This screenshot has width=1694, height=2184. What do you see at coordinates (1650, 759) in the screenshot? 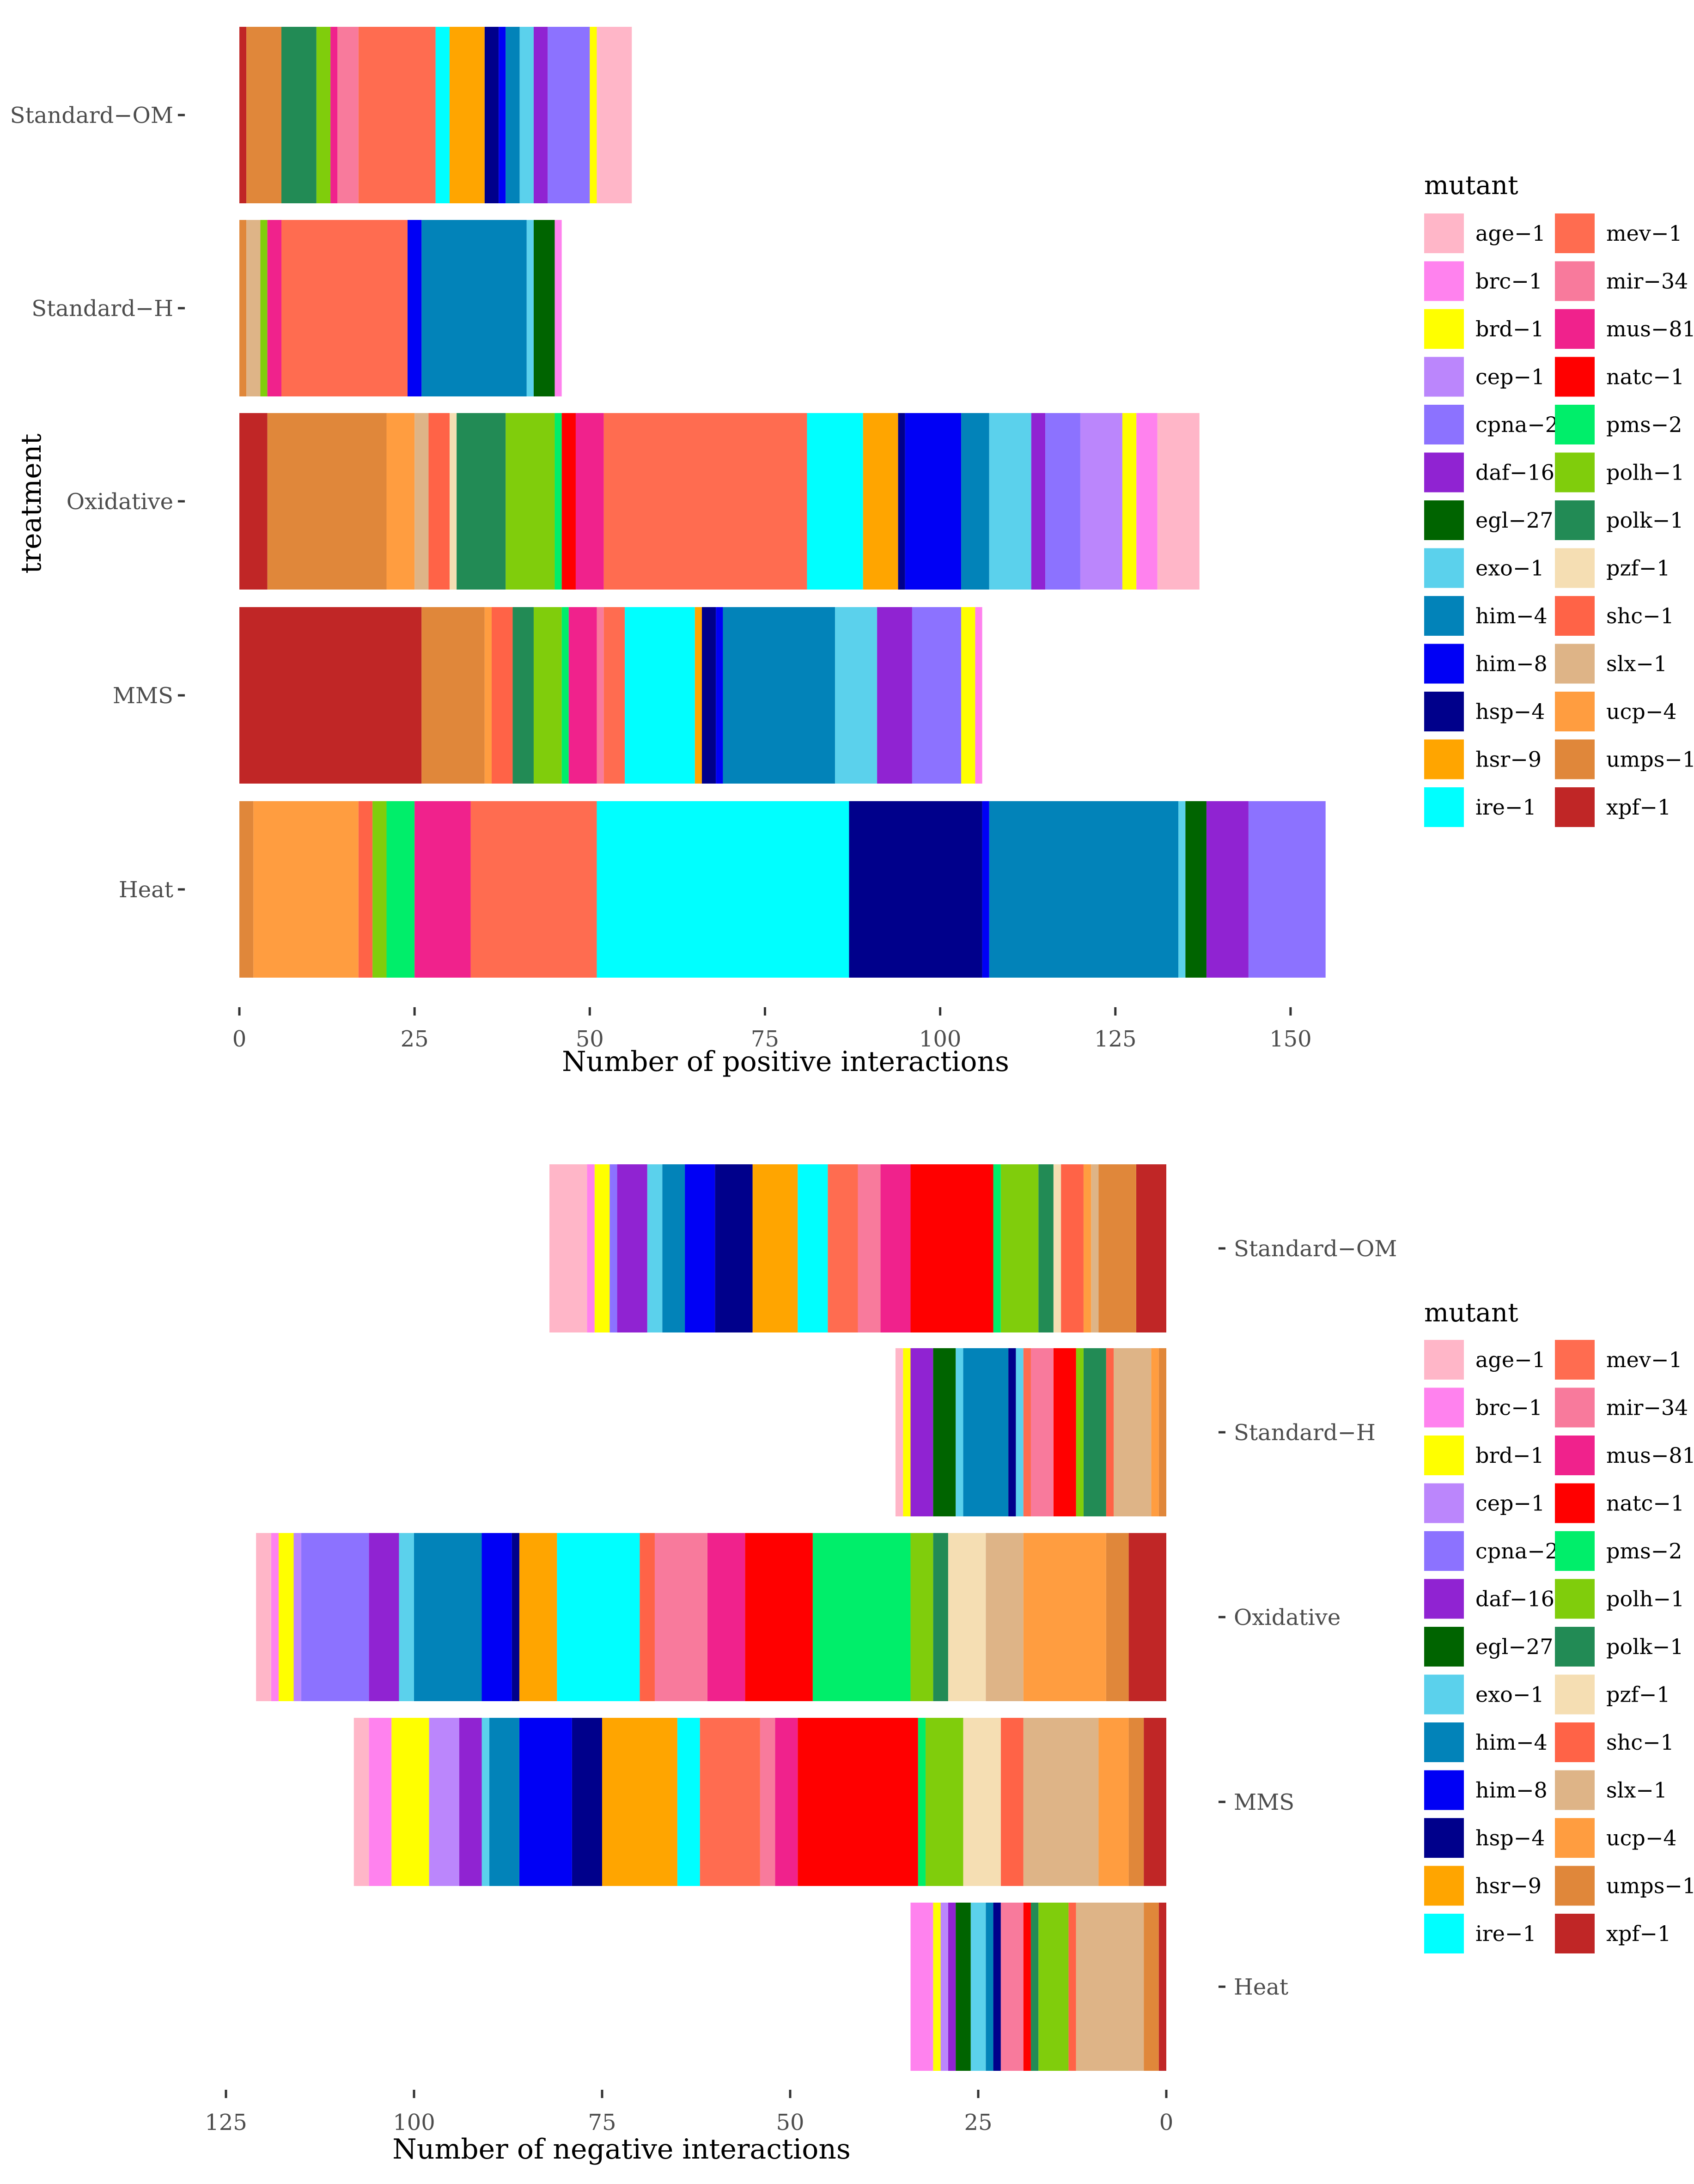
I see `legend-label-umps-1: umps−1` at bounding box center [1650, 759].